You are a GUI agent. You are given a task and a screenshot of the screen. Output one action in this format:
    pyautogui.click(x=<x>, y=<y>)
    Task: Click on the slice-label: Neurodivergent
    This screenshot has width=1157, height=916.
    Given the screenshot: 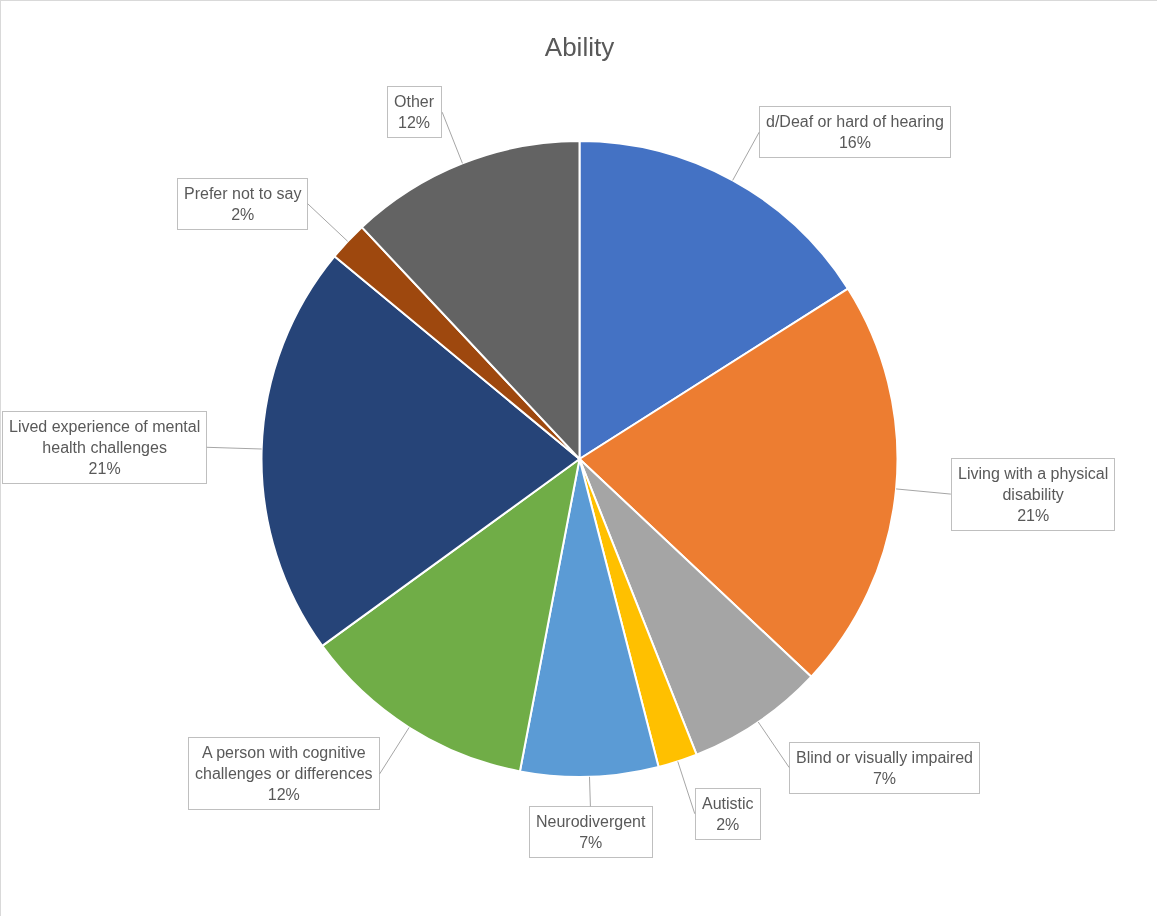 What is the action you would take?
    pyautogui.click(x=591, y=821)
    